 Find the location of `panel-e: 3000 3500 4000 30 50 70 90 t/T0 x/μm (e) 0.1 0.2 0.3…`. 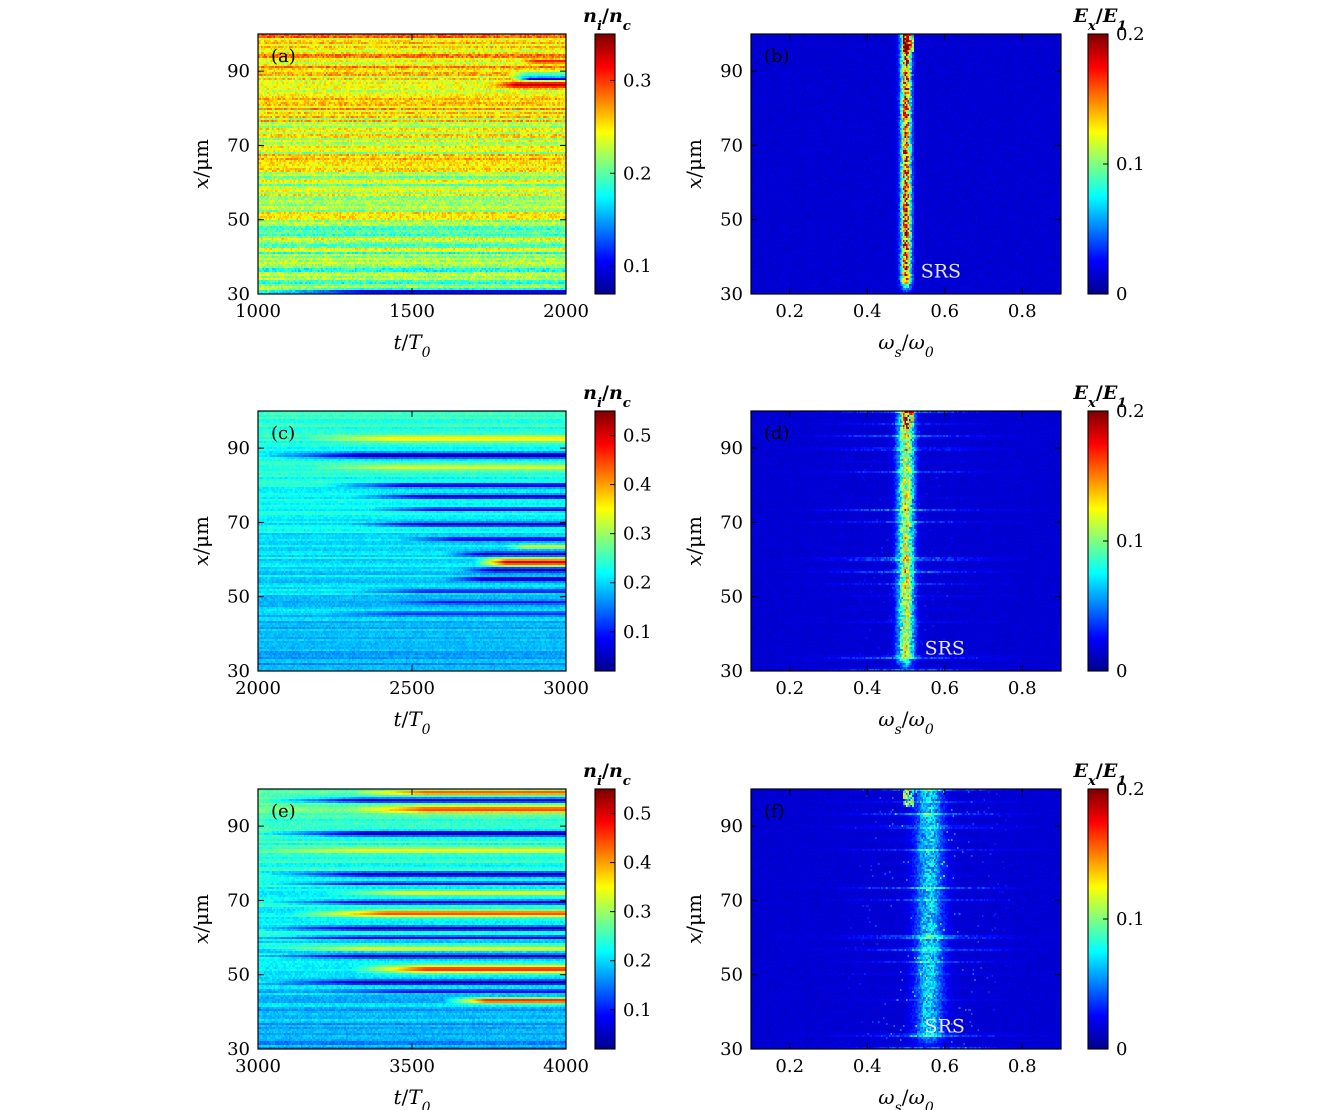

panel-e: 3000 3500 4000 30 50 70 90 t/T0 x/μm (e) 0.1 0.2 0.3… is located at coordinates (420, 935).